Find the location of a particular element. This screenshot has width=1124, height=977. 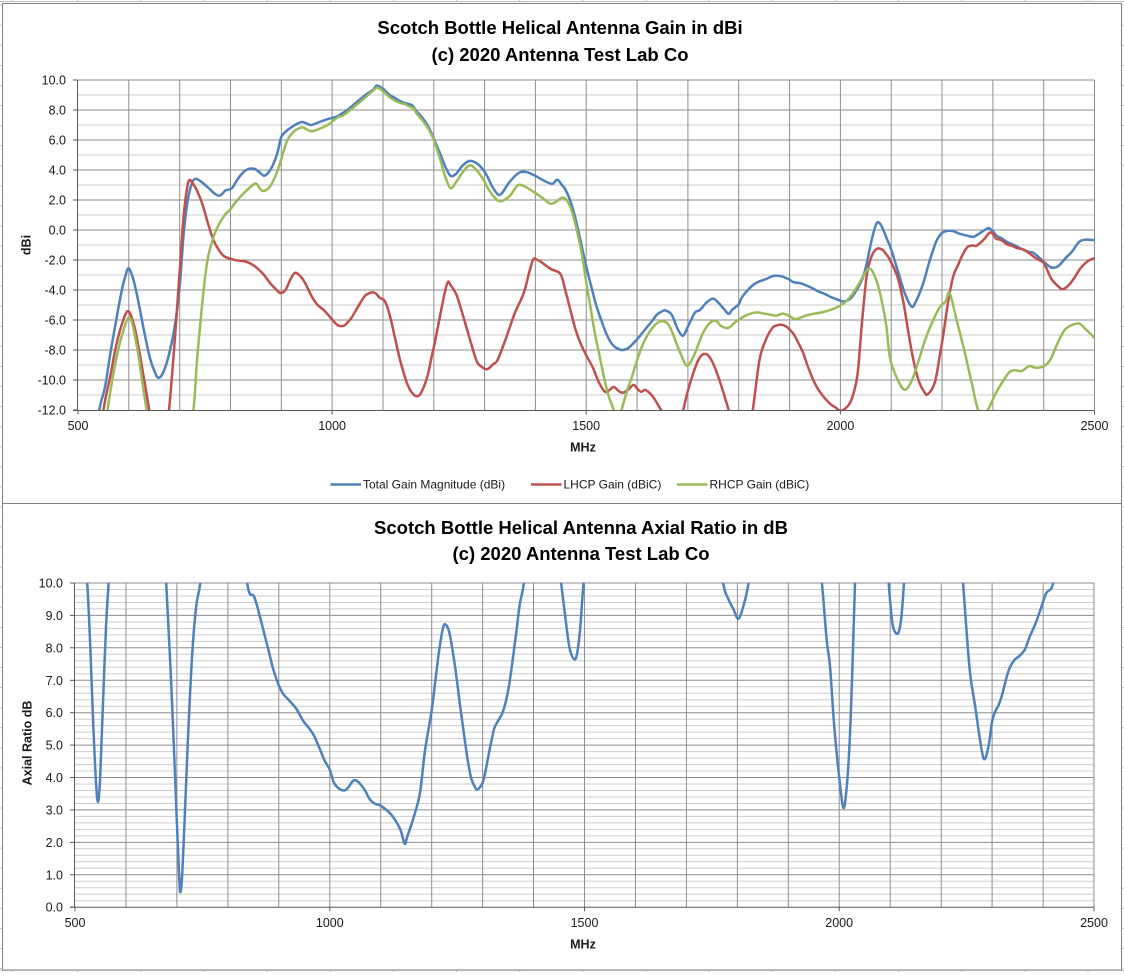

svg-text: -6.0 is located at coordinates (55, 321).